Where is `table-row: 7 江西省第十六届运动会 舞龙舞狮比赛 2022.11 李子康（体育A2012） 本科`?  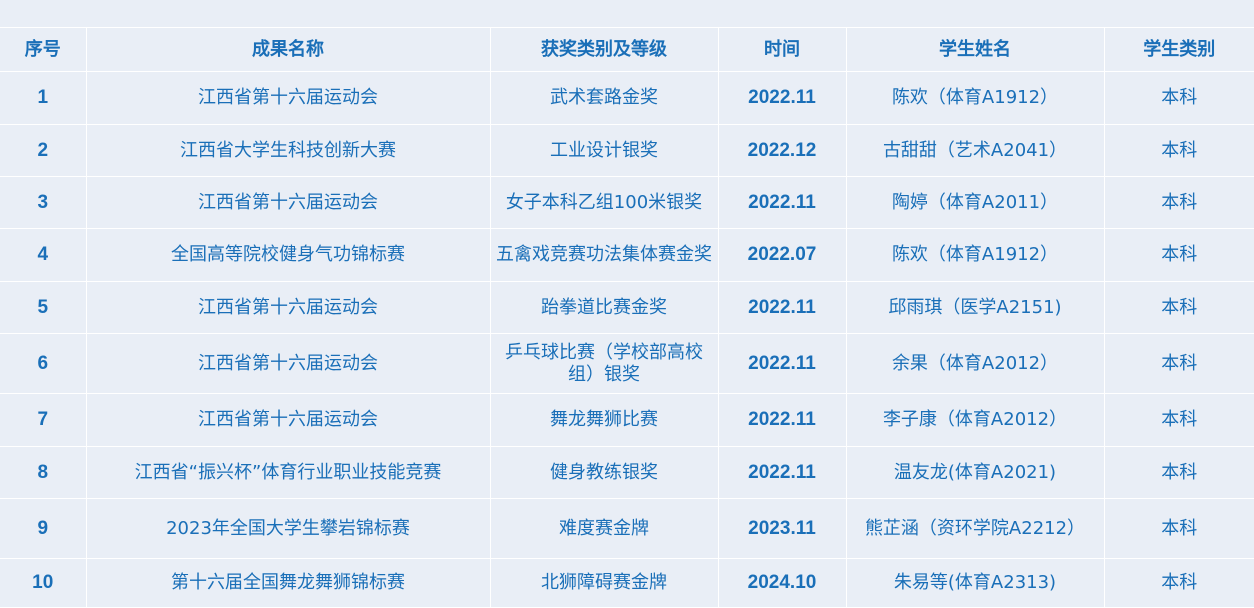 table-row: 7 江西省第十六届运动会 舞龙舞狮比赛 2022.11 李子康（体育A2012） 本科 is located at coordinates (627, 420).